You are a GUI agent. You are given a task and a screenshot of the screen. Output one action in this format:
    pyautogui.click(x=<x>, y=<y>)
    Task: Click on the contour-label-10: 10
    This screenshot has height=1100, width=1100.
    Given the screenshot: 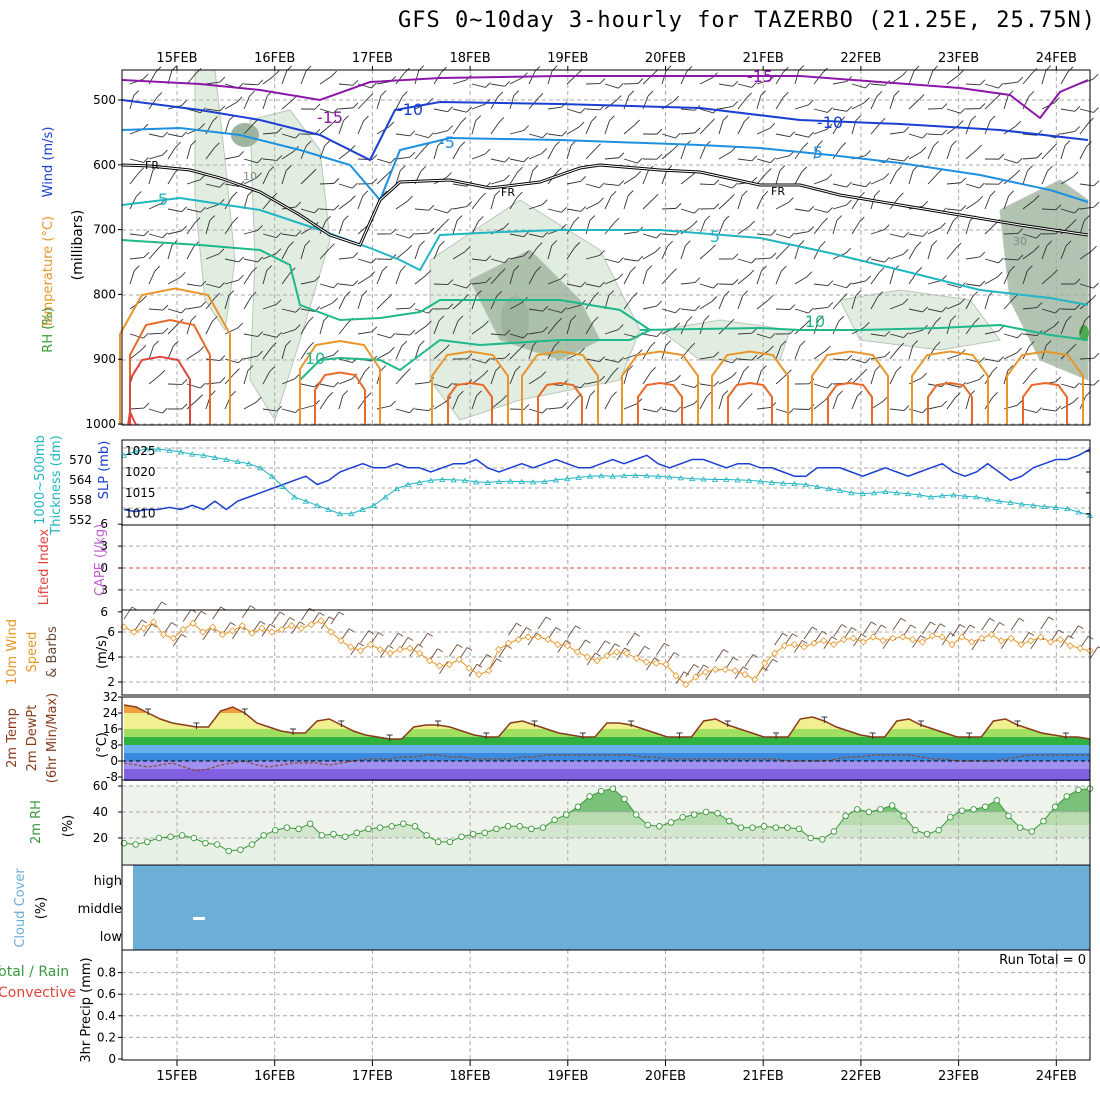 What is the action you would take?
    pyautogui.click(x=315, y=358)
    